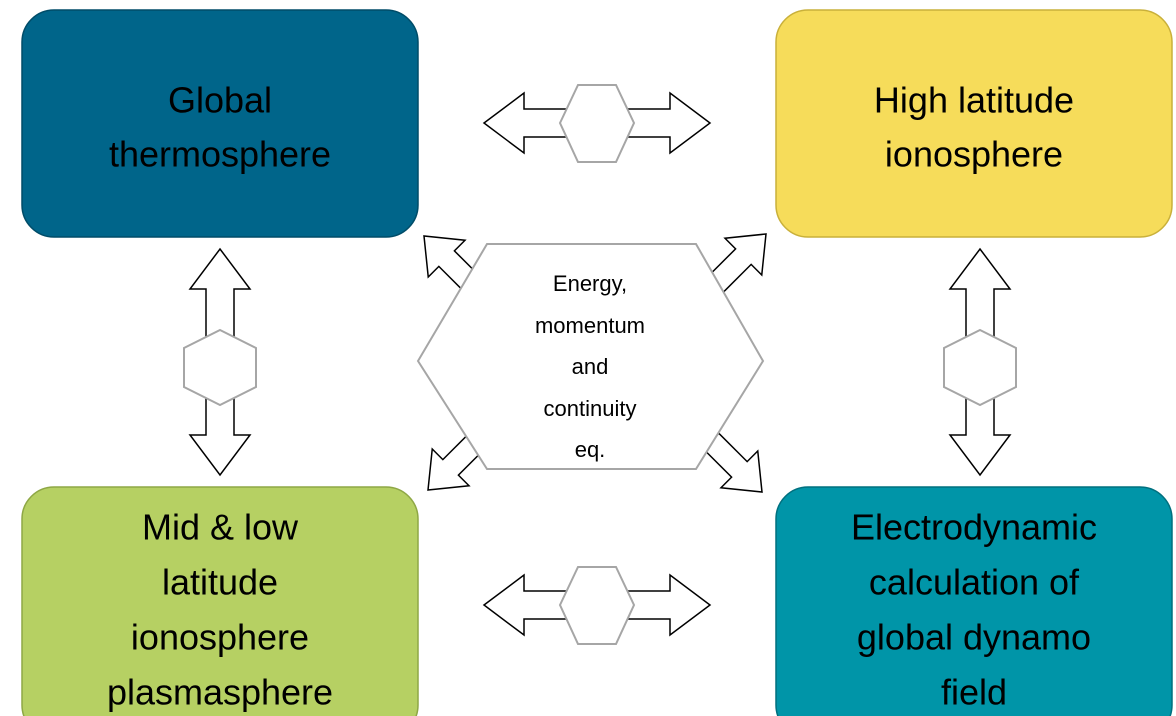 The image size is (1176, 716). I want to click on center-label: and, so click(590, 366).